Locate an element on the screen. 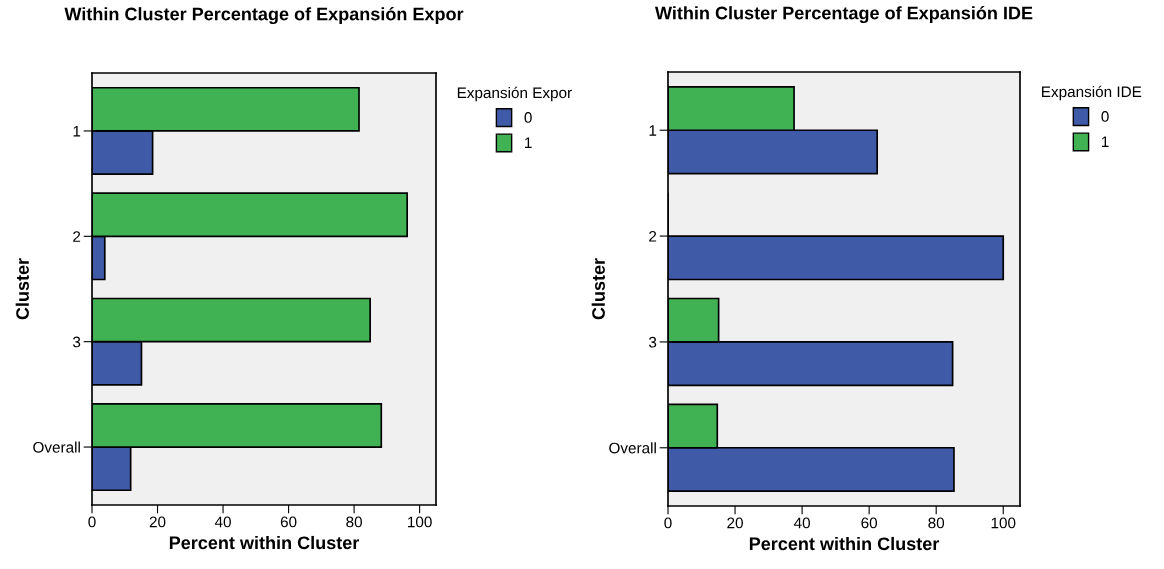 The height and width of the screenshot is (569, 1164). legend-title: Expansión IDE is located at coordinates (1092, 93).